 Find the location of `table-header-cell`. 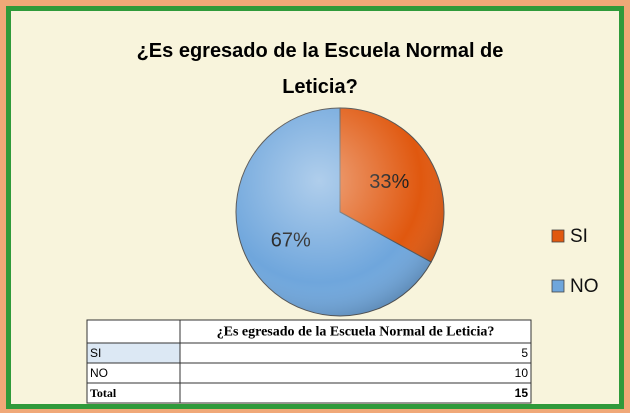

table-header-cell is located at coordinates (133, 331).